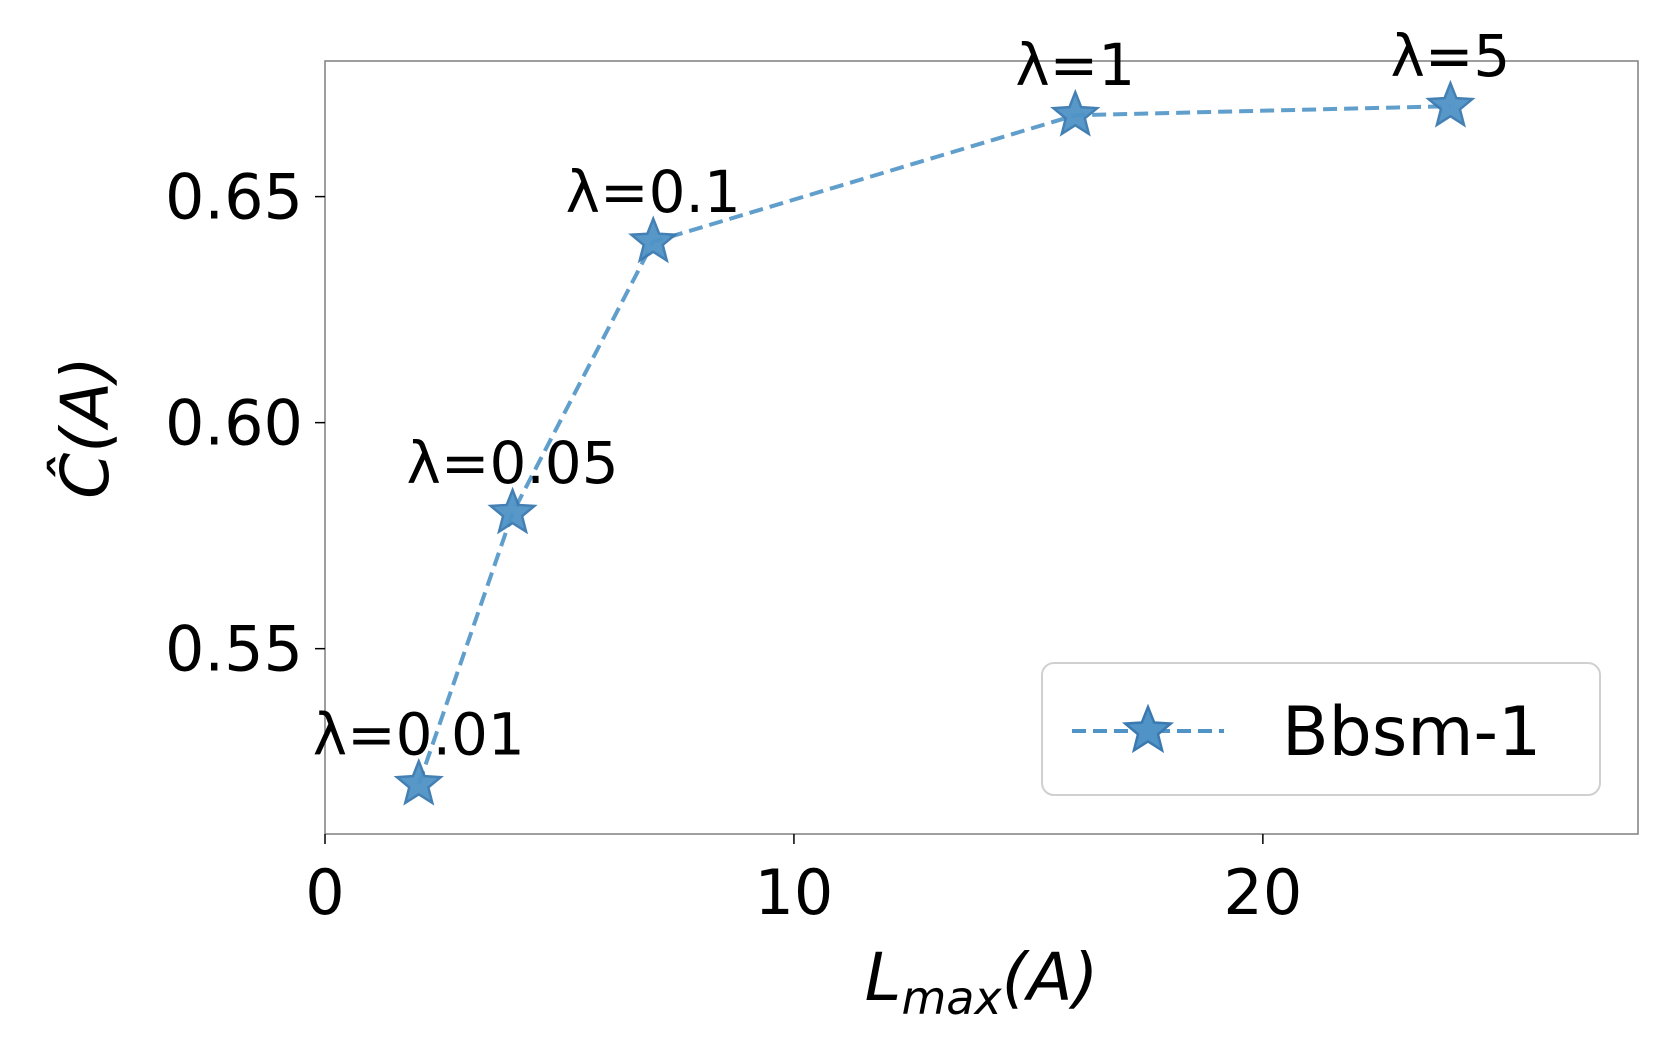  What do you see at coordinates (1411, 732) in the screenshot?
I see `legend-label: Bbsm-1` at bounding box center [1411, 732].